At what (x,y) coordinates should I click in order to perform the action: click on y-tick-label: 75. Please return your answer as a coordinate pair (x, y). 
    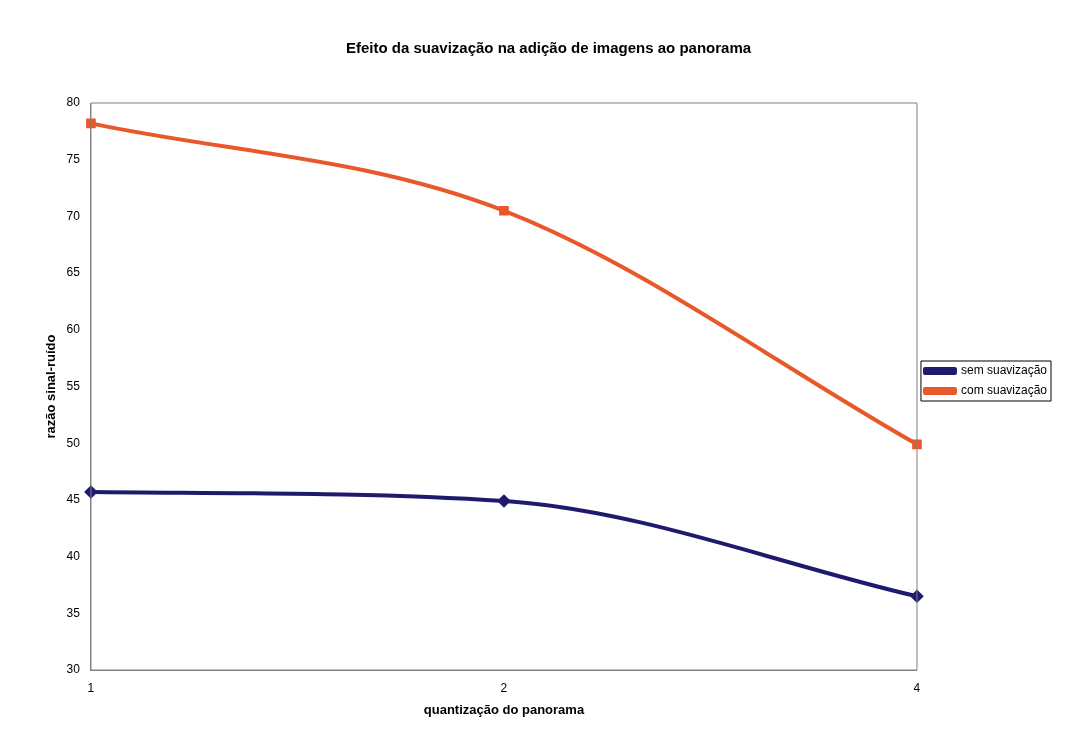
    Looking at the image, I should click on (73, 159).